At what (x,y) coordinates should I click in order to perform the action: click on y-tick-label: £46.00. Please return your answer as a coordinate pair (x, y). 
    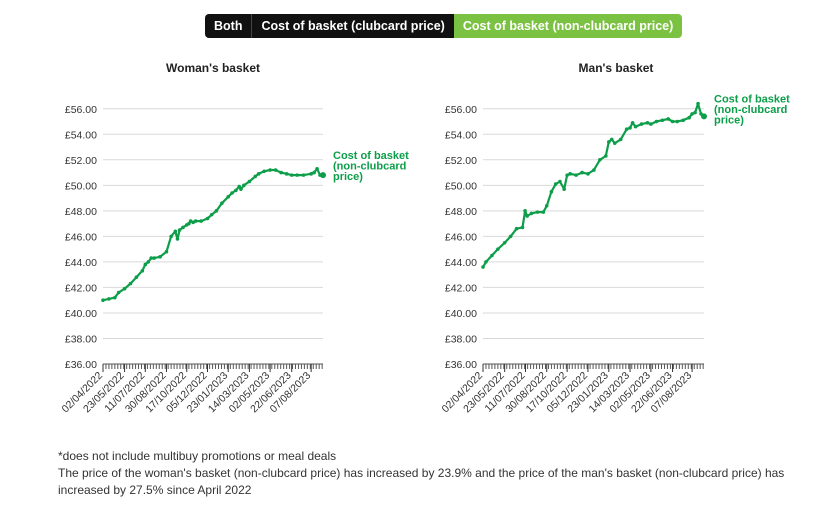
    Looking at the image, I should click on (81, 237).